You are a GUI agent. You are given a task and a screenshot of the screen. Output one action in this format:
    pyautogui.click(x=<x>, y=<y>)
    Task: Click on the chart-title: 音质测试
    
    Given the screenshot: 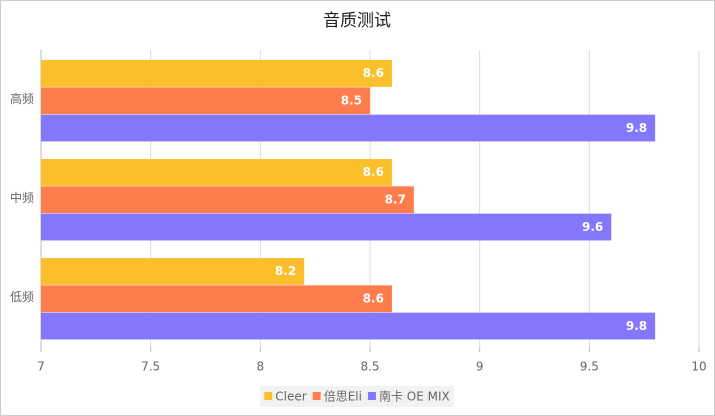 What is the action you would take?
    pyautogui.click(x=357, y=21)
    